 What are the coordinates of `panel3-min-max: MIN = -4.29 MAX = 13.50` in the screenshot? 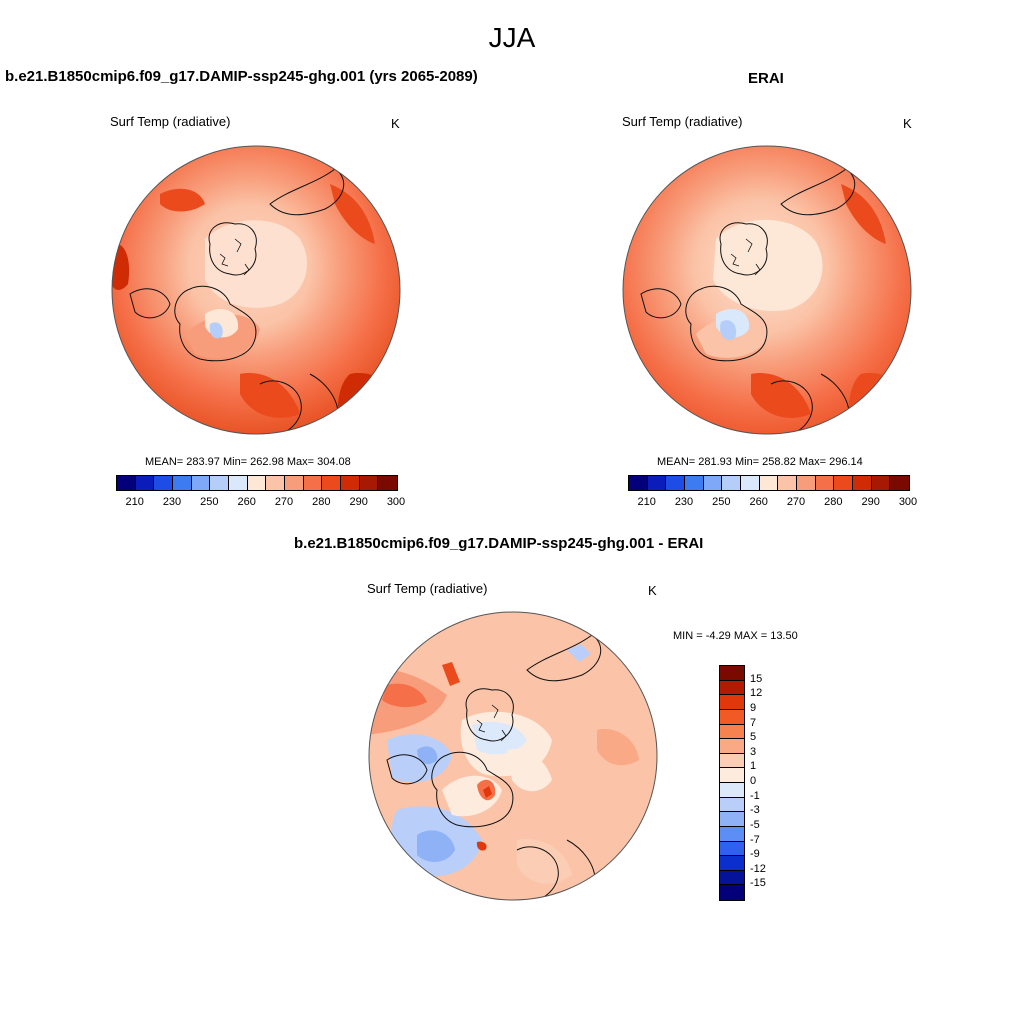 It's located at (735, 636).